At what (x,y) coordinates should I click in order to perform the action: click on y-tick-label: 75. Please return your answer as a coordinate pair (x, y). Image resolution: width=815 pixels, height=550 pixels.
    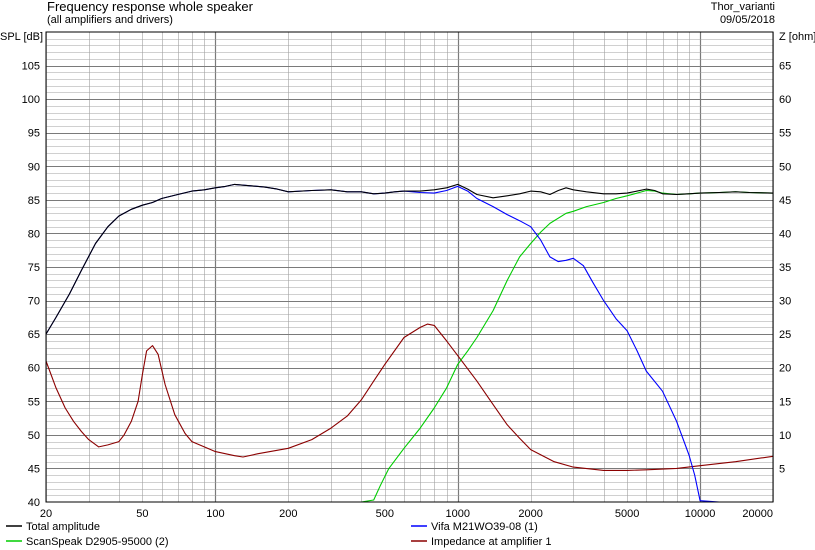
    Looking at the image, I should click on (34, 268).